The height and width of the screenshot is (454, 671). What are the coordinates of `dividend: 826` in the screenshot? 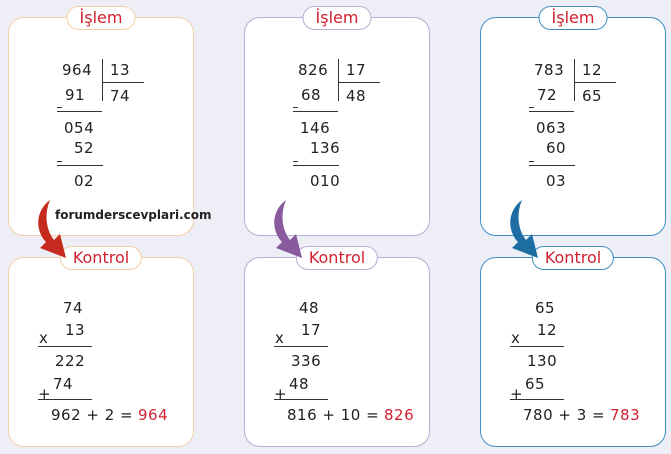 It's located at (313, 70).